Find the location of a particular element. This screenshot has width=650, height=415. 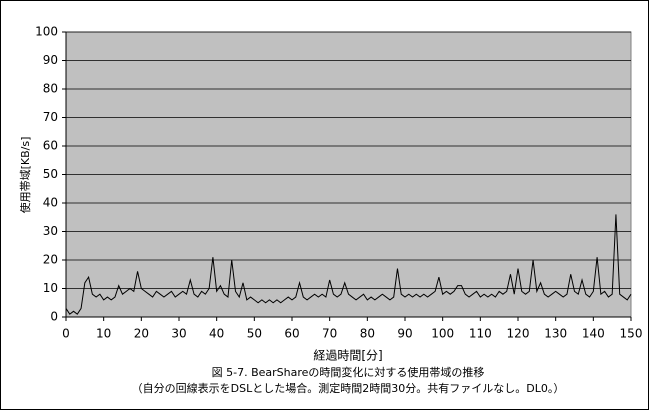

x-tick-label: 20 is located at coordinates (141, 334).